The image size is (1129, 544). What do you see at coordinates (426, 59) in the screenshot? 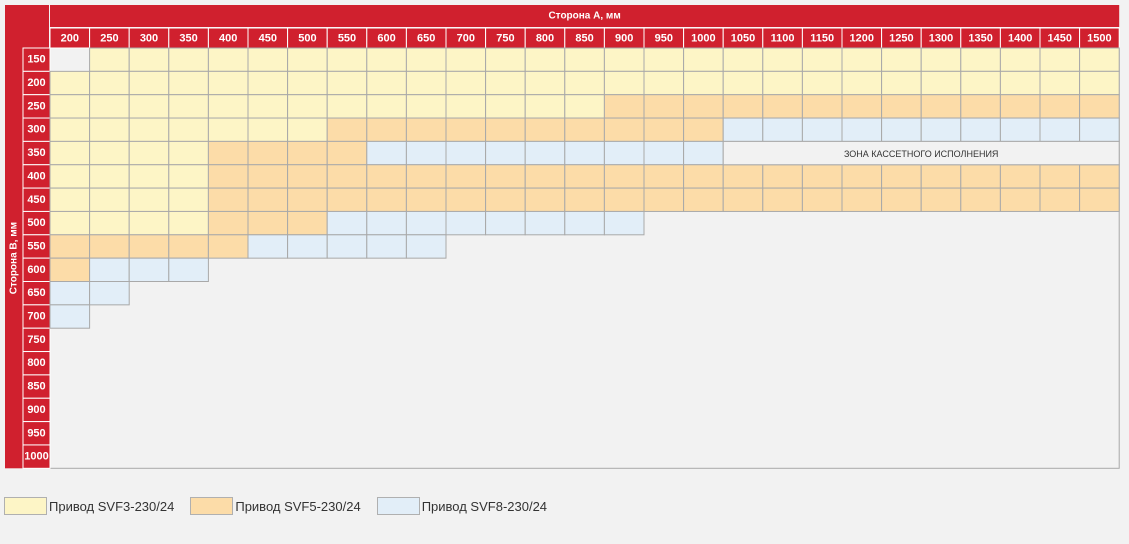
I see `cell-650x150` at bounding box center [426, 59].